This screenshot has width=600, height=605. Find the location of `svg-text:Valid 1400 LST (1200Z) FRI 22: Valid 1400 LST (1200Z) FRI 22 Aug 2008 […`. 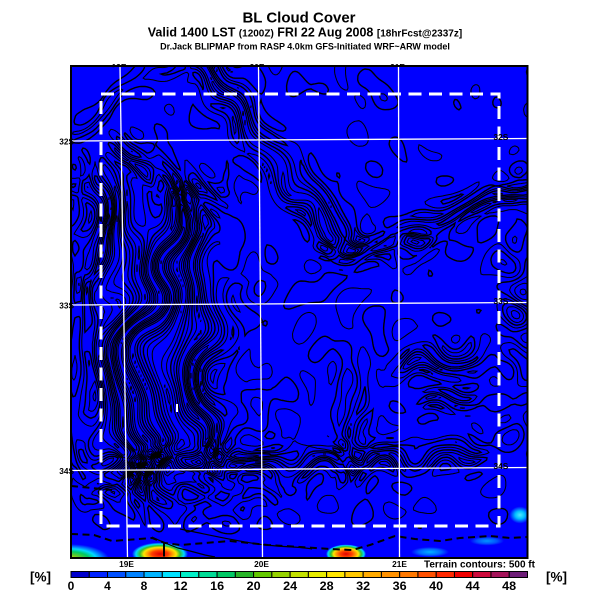

svg-text:Valid 1400 LST (1200Z) FRI 22: Valid 1400 LST (1200Z) FRI 22 Aug 2008 [… is located at coordinates (305, 33).